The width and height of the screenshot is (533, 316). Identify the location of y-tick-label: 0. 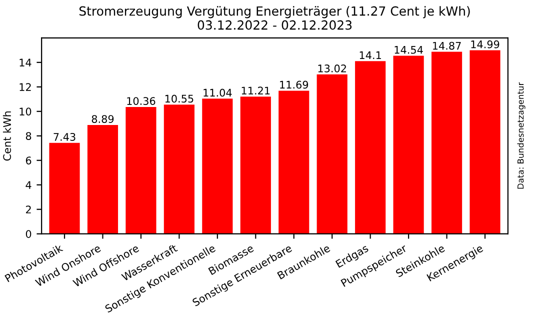
(29, 234).